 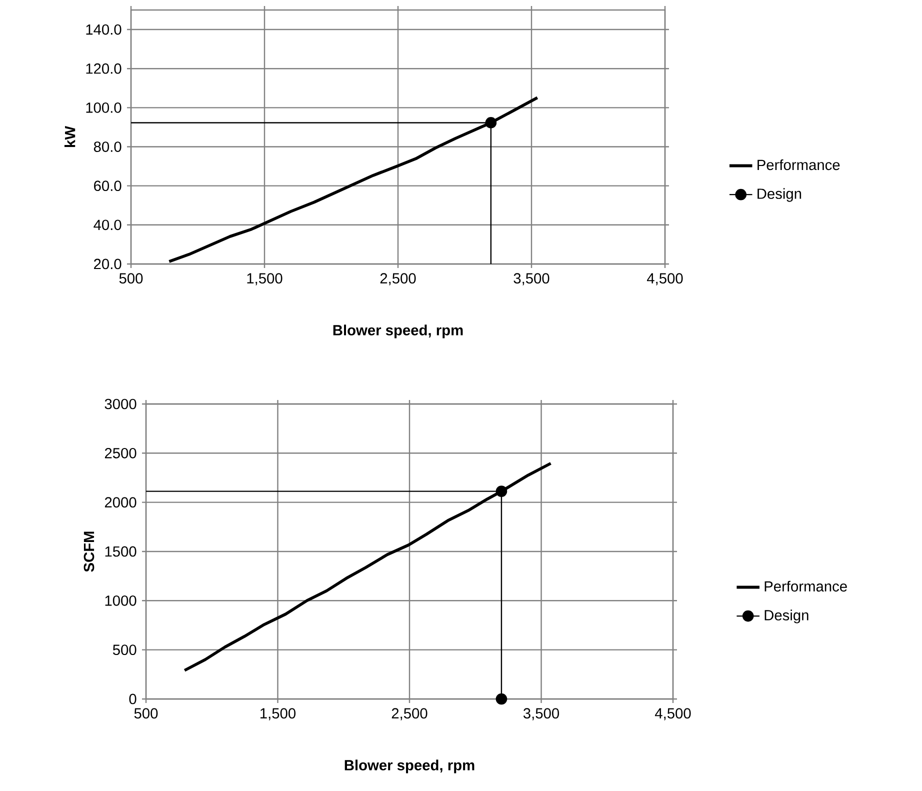 What do you see at coordinates (108, 186) in the screenshot?
I see `y-tick-label: 60.0` at bounding box center [108, 186].